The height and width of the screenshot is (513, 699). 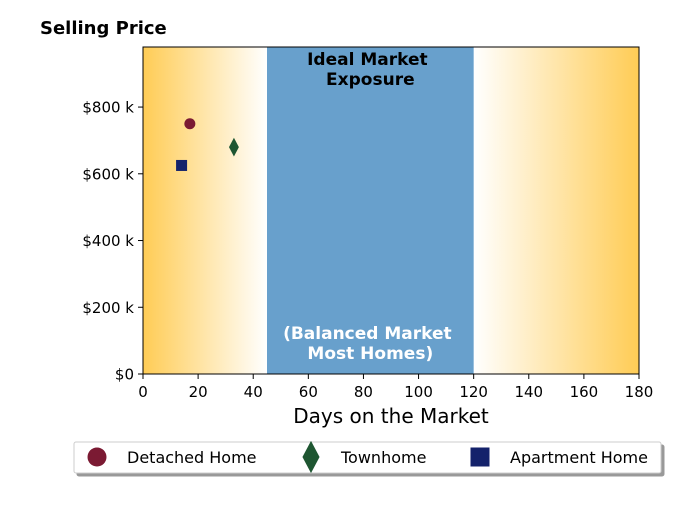 What do you see at coordinates (207, 144) in the screenshot?
I see `data-points` at bounding box center [207, 144].